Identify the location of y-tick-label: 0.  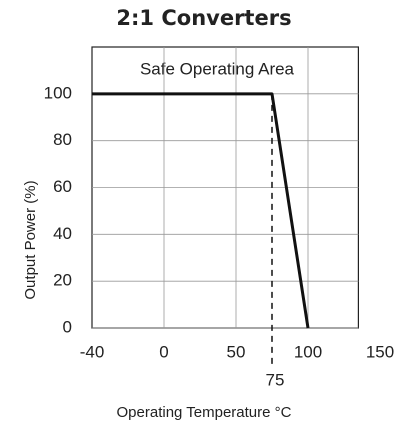
(67, 326).